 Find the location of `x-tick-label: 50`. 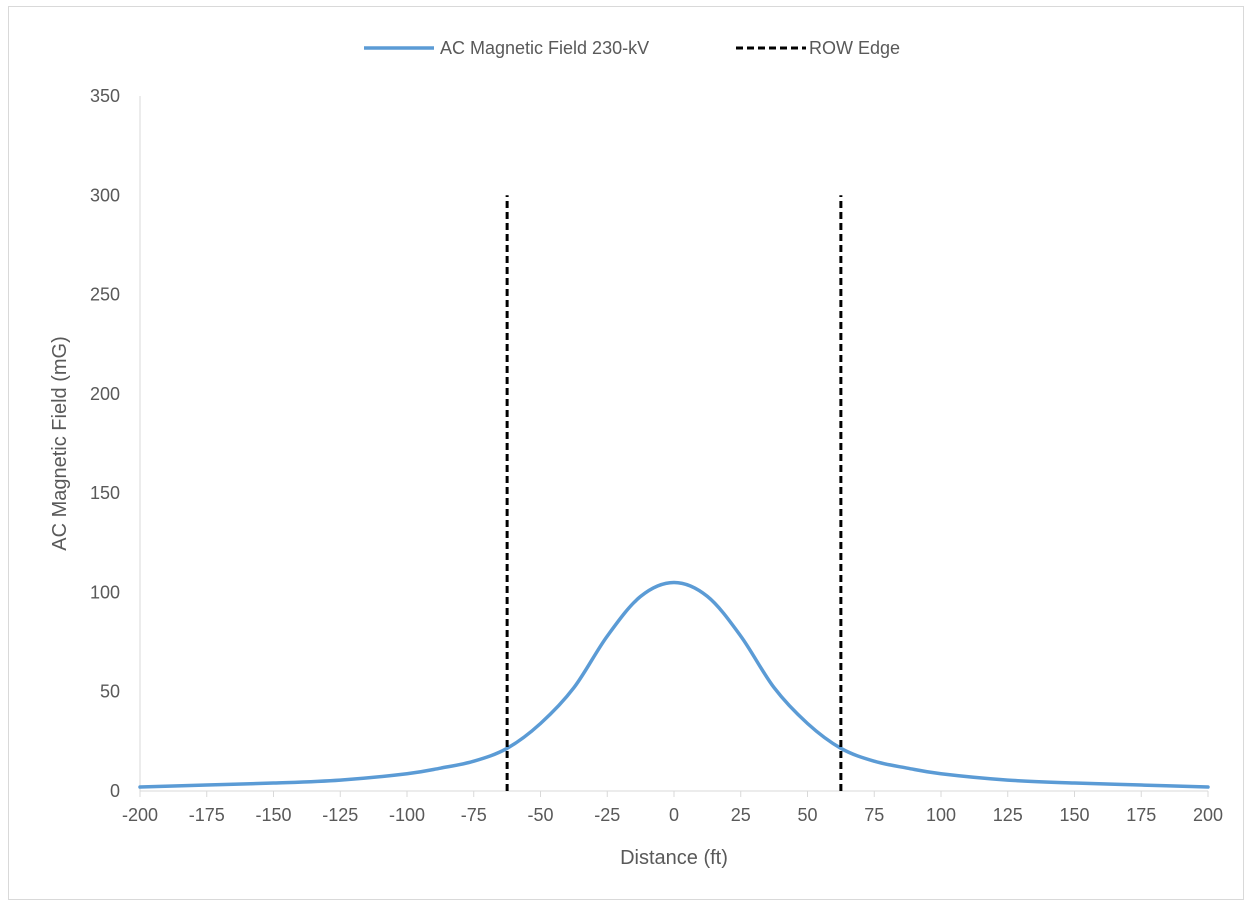

x-tick-label: 50 is located at coordinates (807, 815).